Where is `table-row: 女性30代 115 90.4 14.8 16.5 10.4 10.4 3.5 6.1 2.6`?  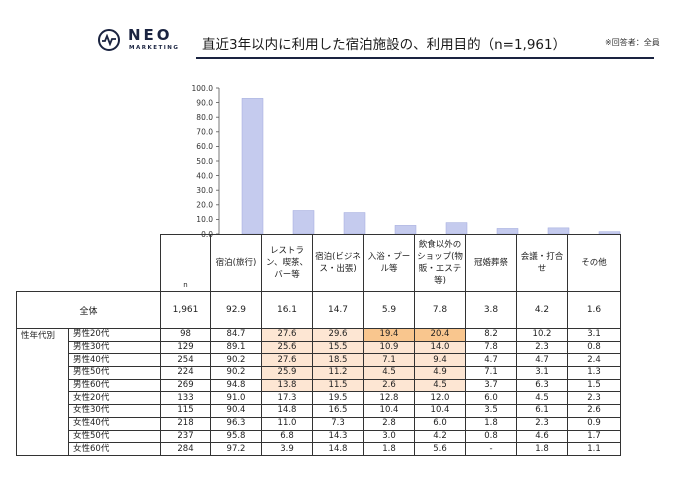
table-row: 女性30代 115 90.4 14.8 16.5 10.4 10.4 3.5 6.1 2.6 is located at coordinates (319, 411).